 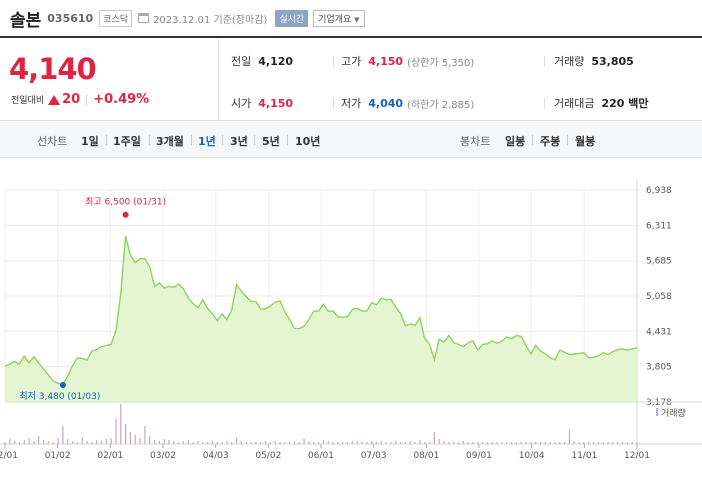 I want to click on y-tick-label: 3,805, so click(x=659, y=368).